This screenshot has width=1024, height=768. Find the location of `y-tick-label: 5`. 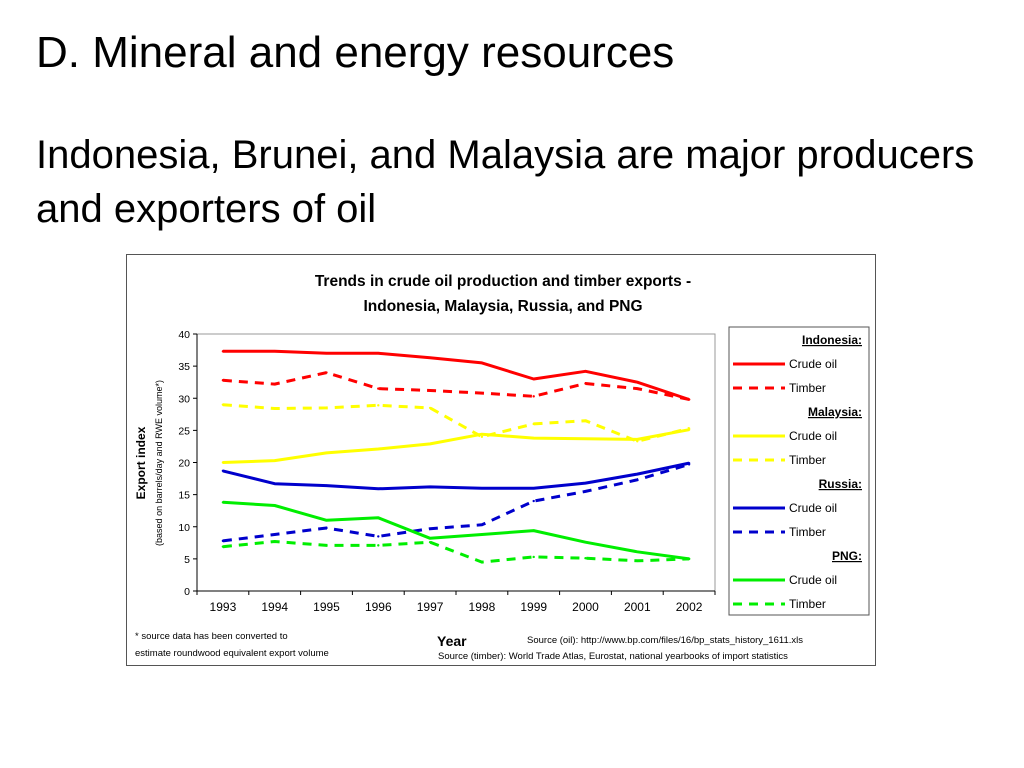

y-tick-label: 5 is located at coordinates (187, 560).